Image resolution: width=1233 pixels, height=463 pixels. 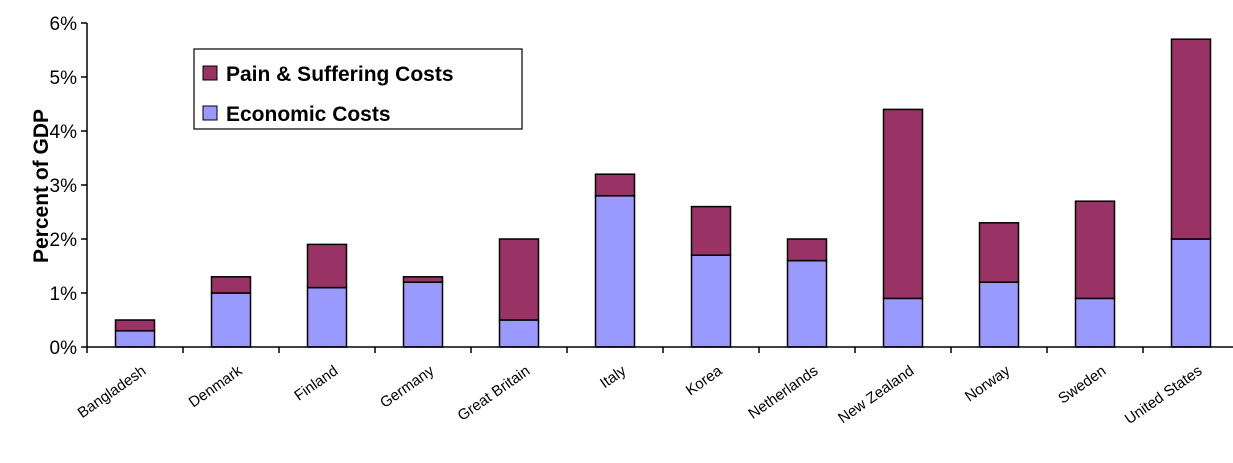 I want to click on legend-label-economic: Economic Costs, so click(x=308, y=114).